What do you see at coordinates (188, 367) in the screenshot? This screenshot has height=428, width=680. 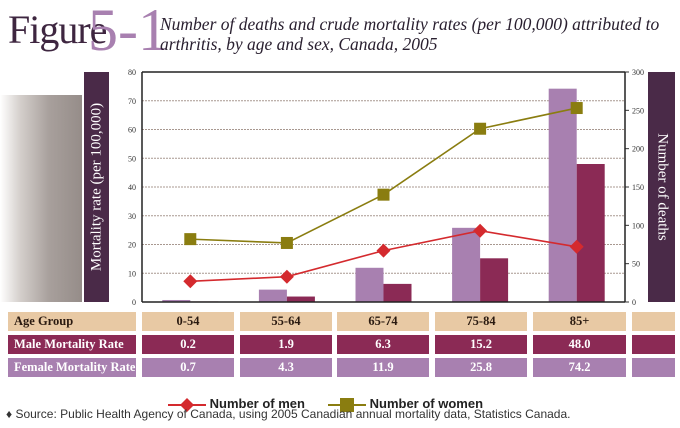 I see `table-cell: 0.7` at bounding box center [188, 367].